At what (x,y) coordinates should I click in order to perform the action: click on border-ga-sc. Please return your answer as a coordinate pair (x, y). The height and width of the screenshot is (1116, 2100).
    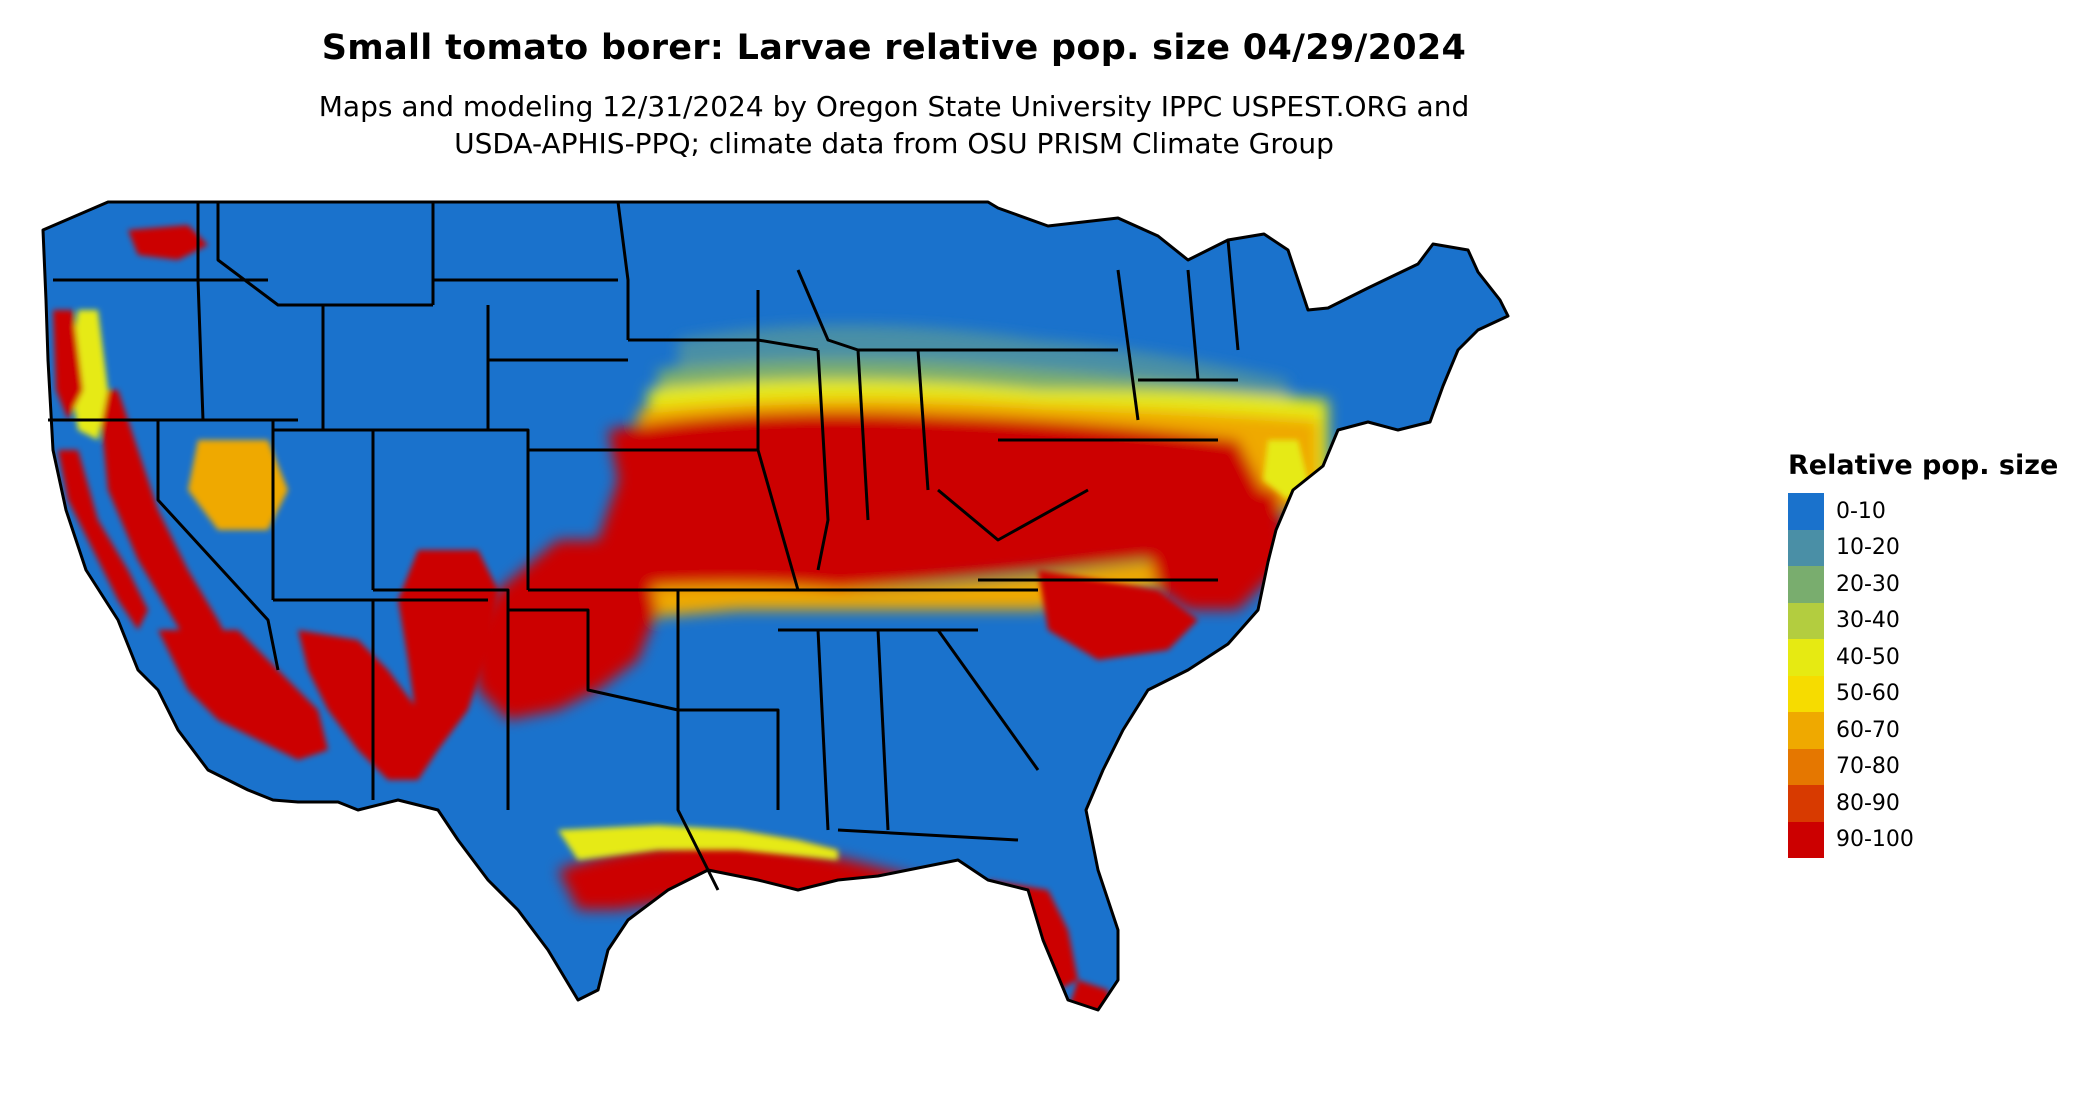
    Looking at the image, I should click on (988, 700).